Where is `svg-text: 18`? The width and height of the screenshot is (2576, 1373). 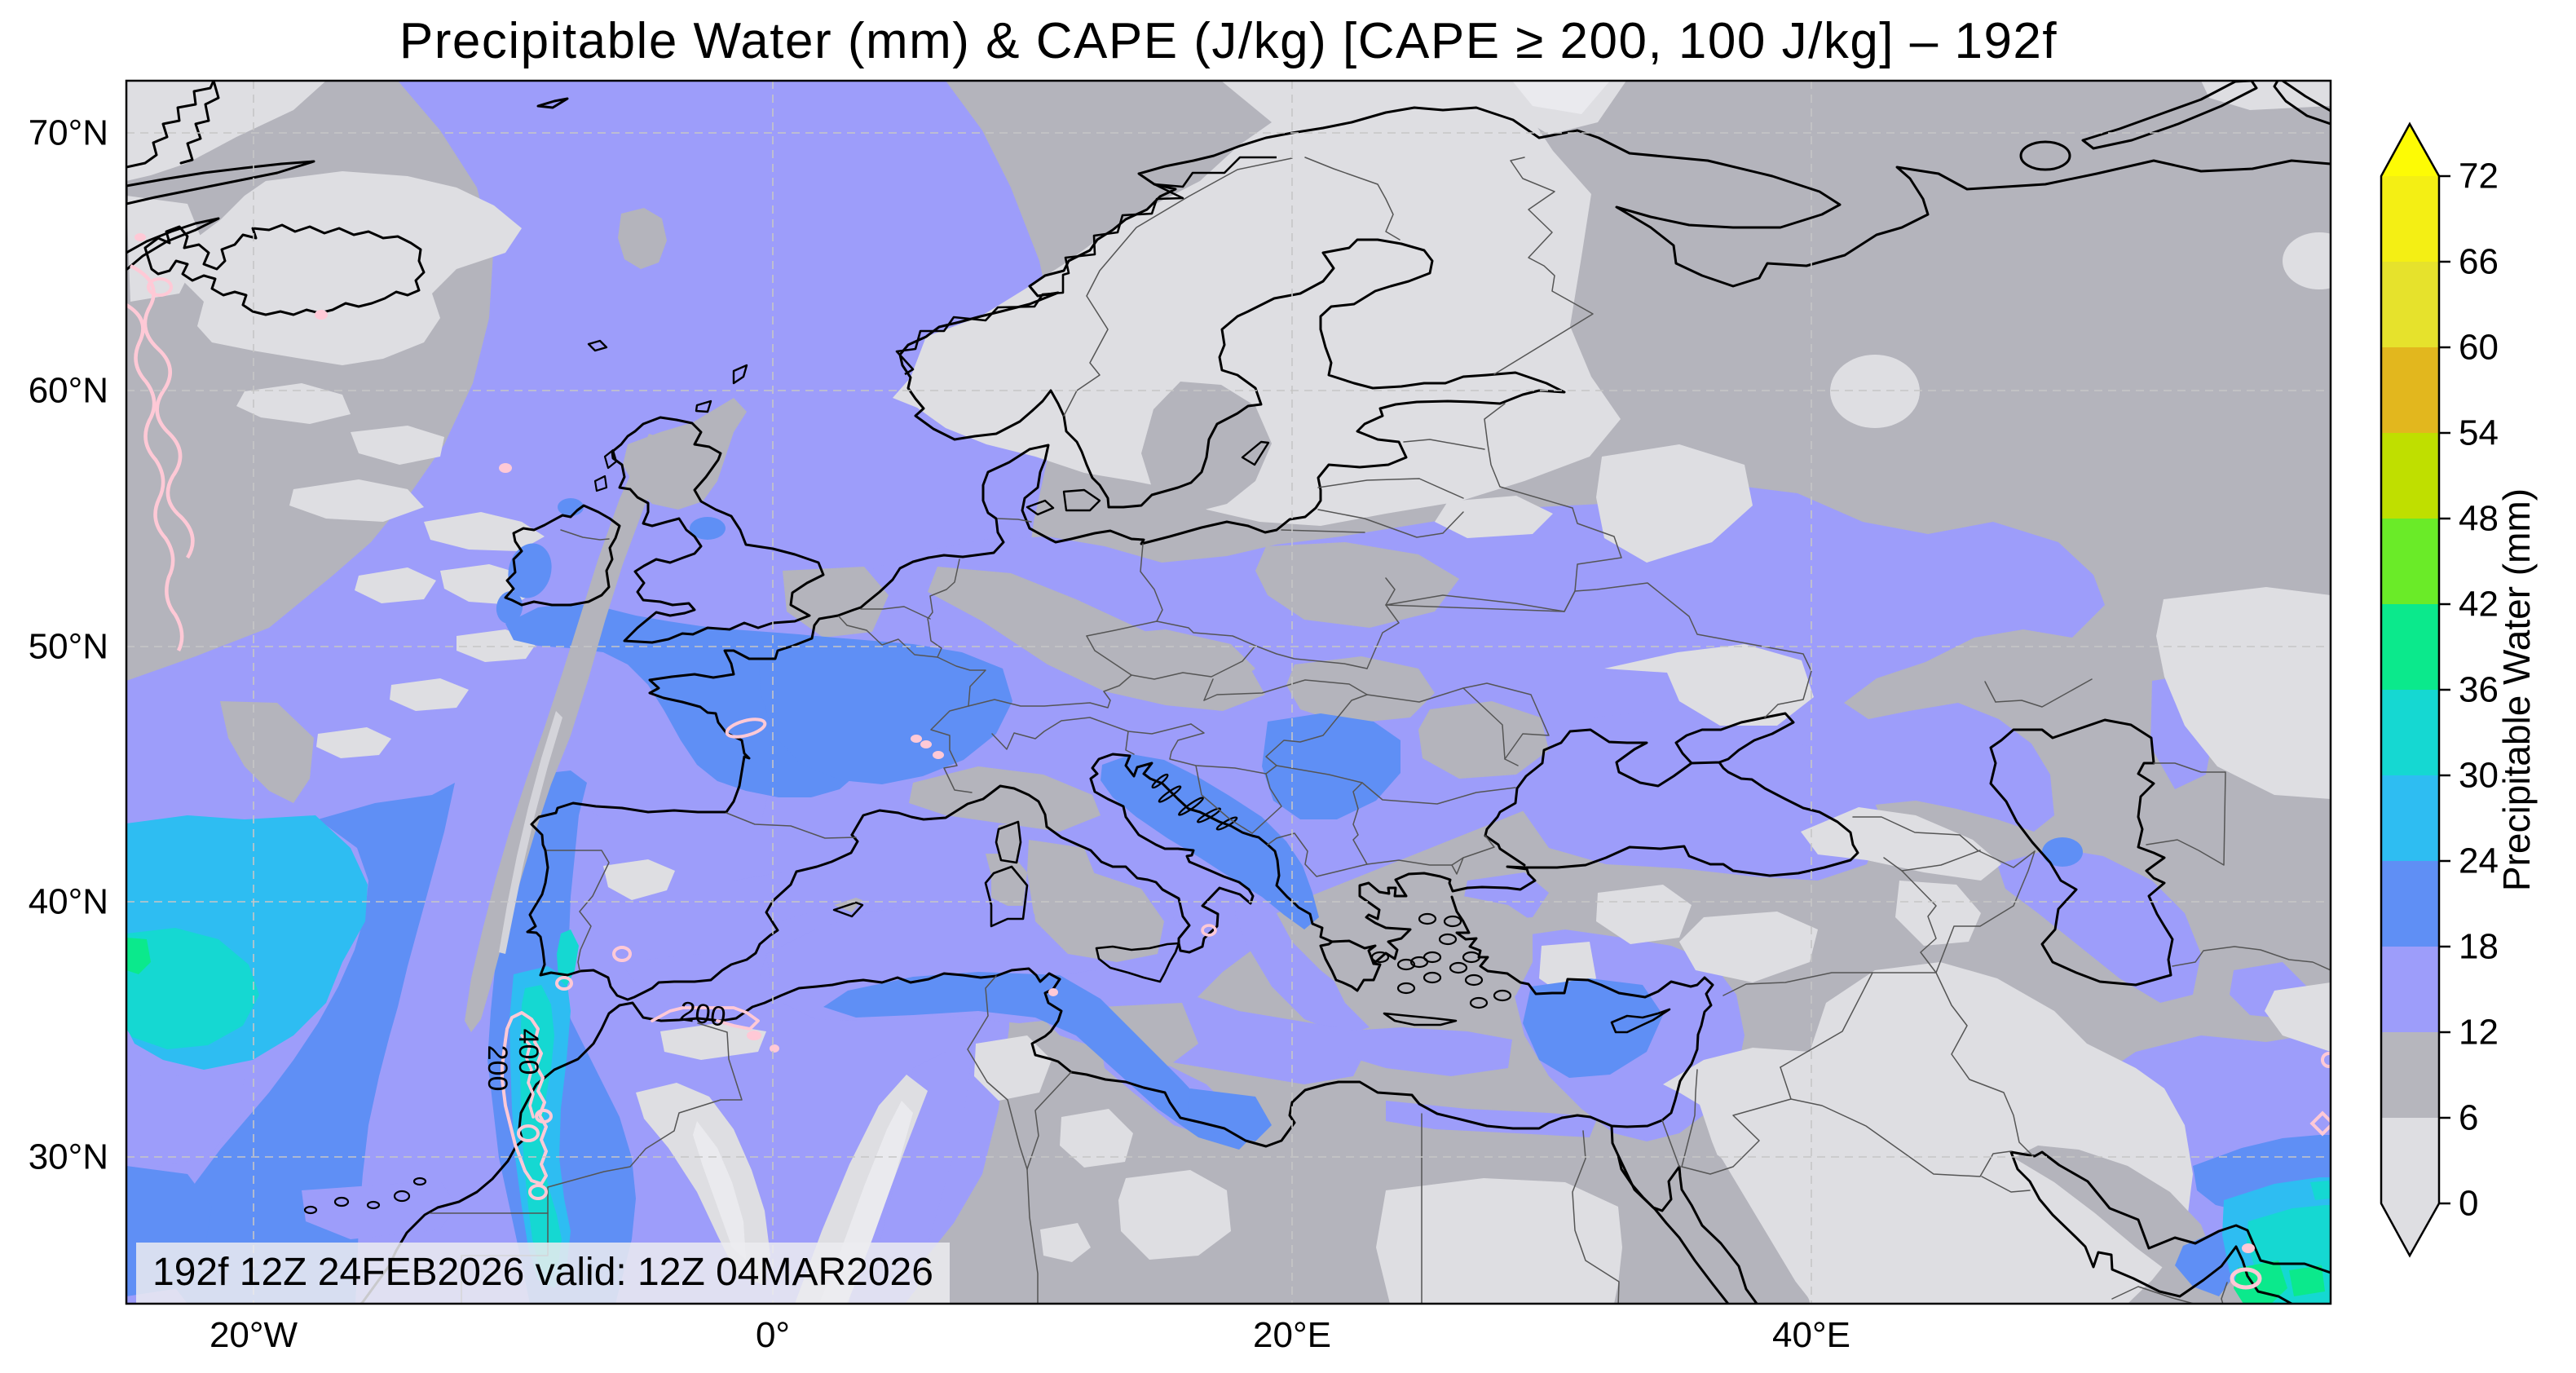
svg-text: 18 is located at coordinates (2479, 947).